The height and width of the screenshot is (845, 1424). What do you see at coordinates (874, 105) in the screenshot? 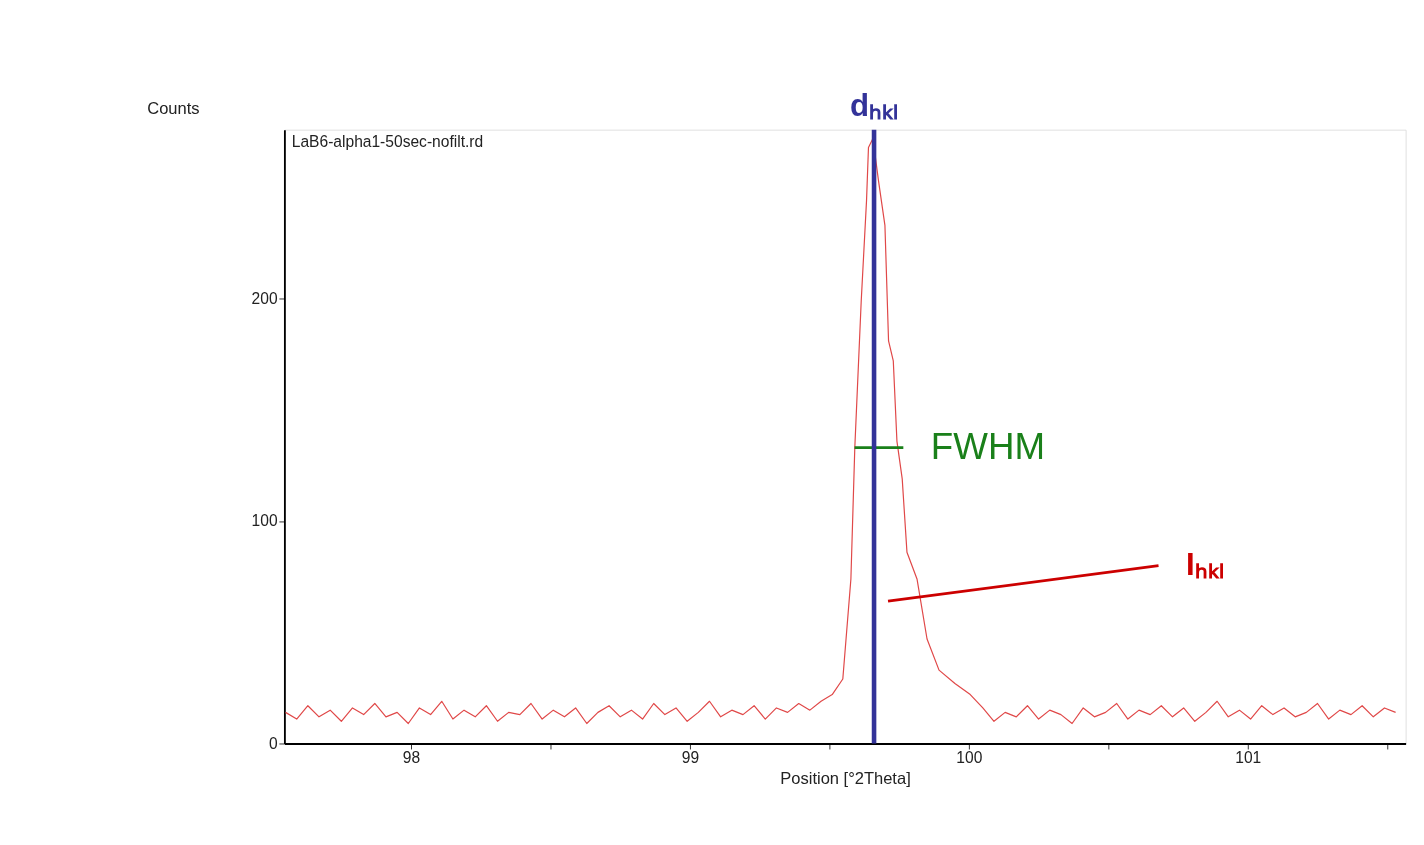
I see `ref-line-label: dₕₖₗ` at bounding box center [874, 105].